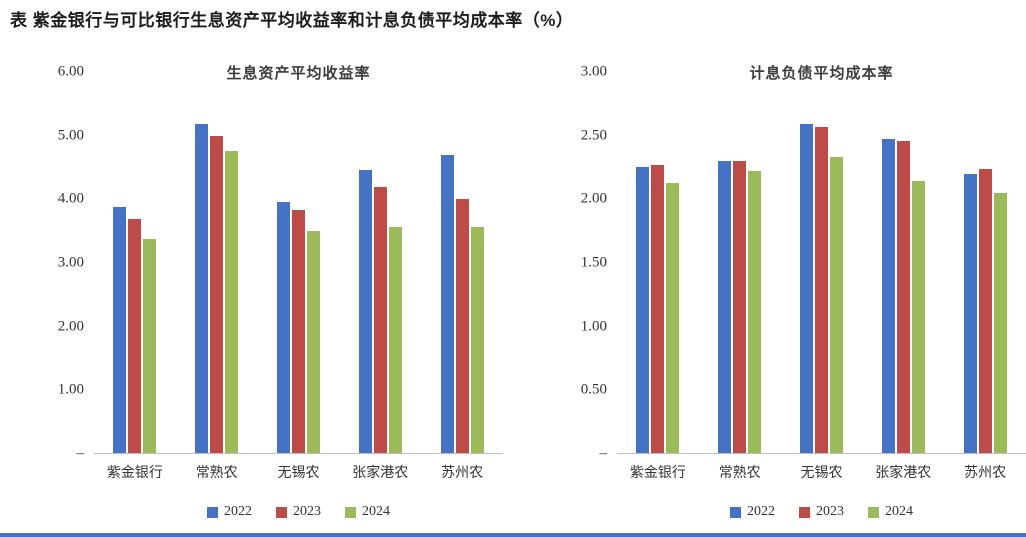  I want to click on footer-accent-line, so click(513, 535).